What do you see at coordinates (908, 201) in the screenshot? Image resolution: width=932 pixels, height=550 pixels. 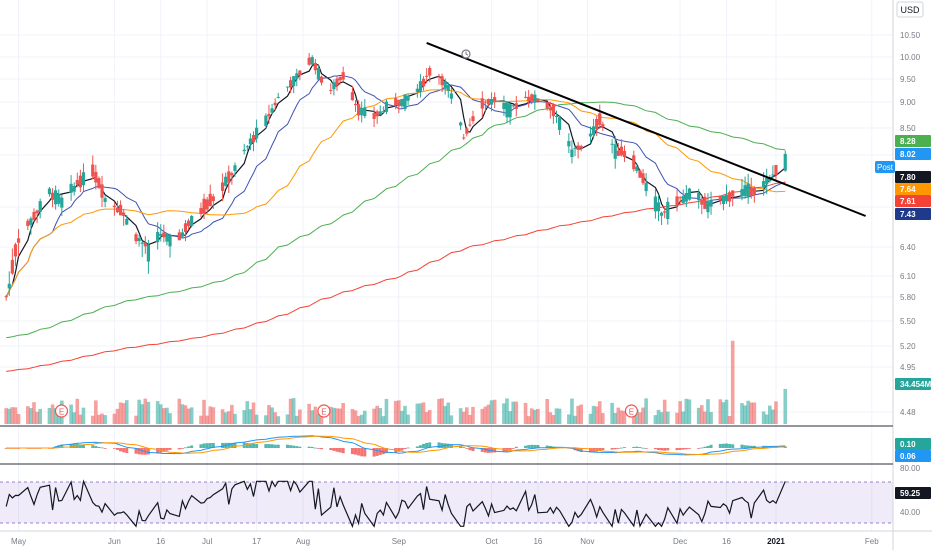 I see `price-badge-text: 7.61` at bounding box center [908, 201].